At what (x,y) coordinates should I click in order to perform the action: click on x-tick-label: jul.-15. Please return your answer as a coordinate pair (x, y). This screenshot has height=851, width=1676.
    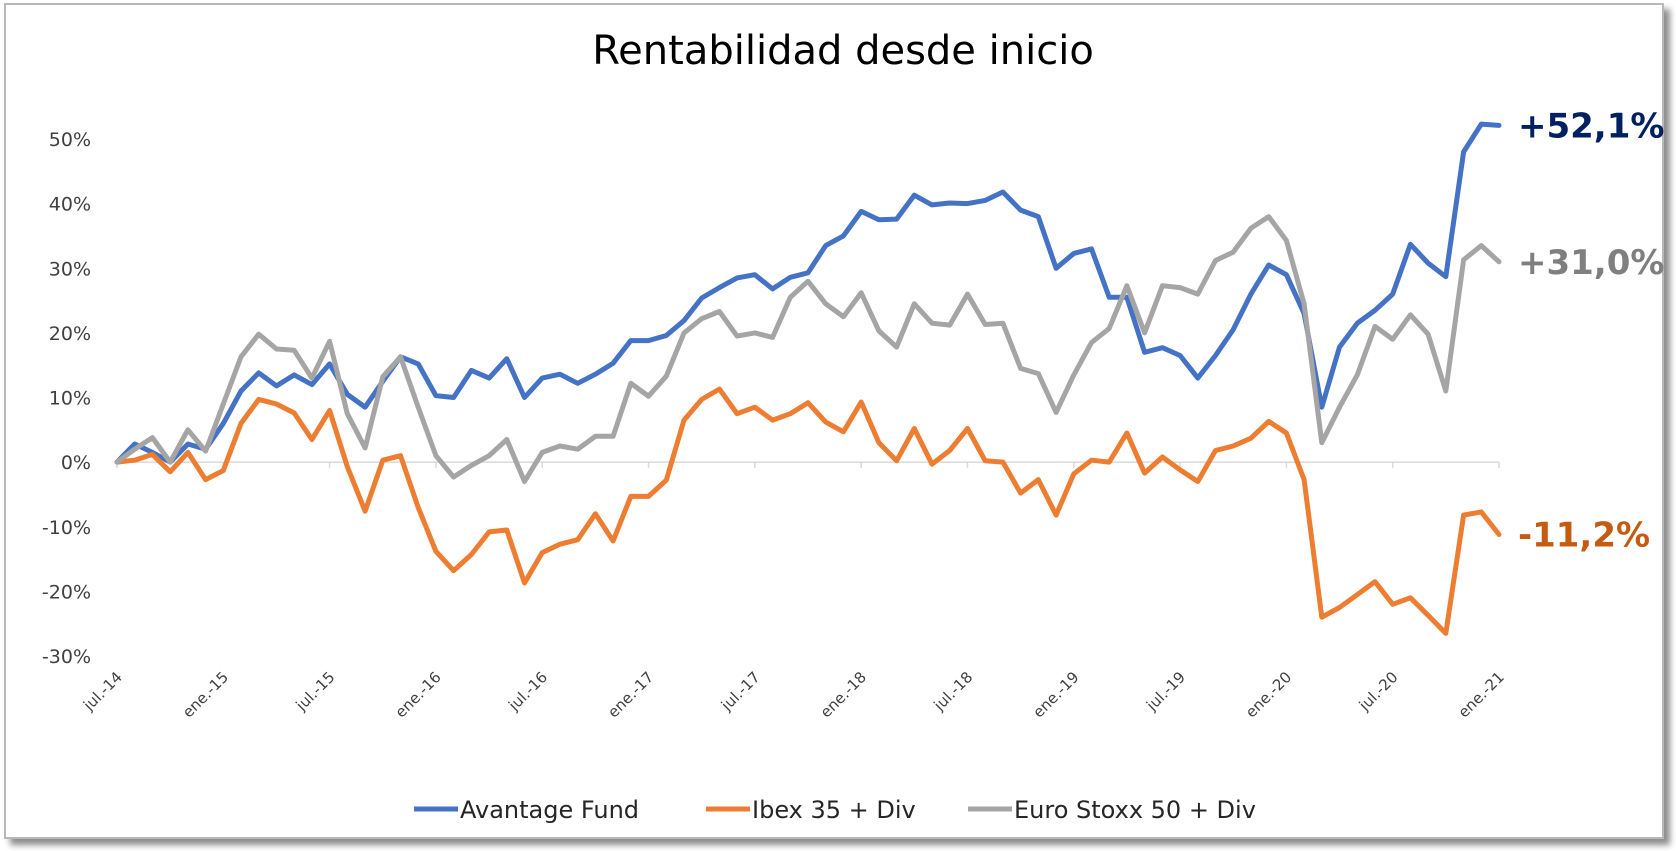
    Looking at the image, I should click on (315, 691).